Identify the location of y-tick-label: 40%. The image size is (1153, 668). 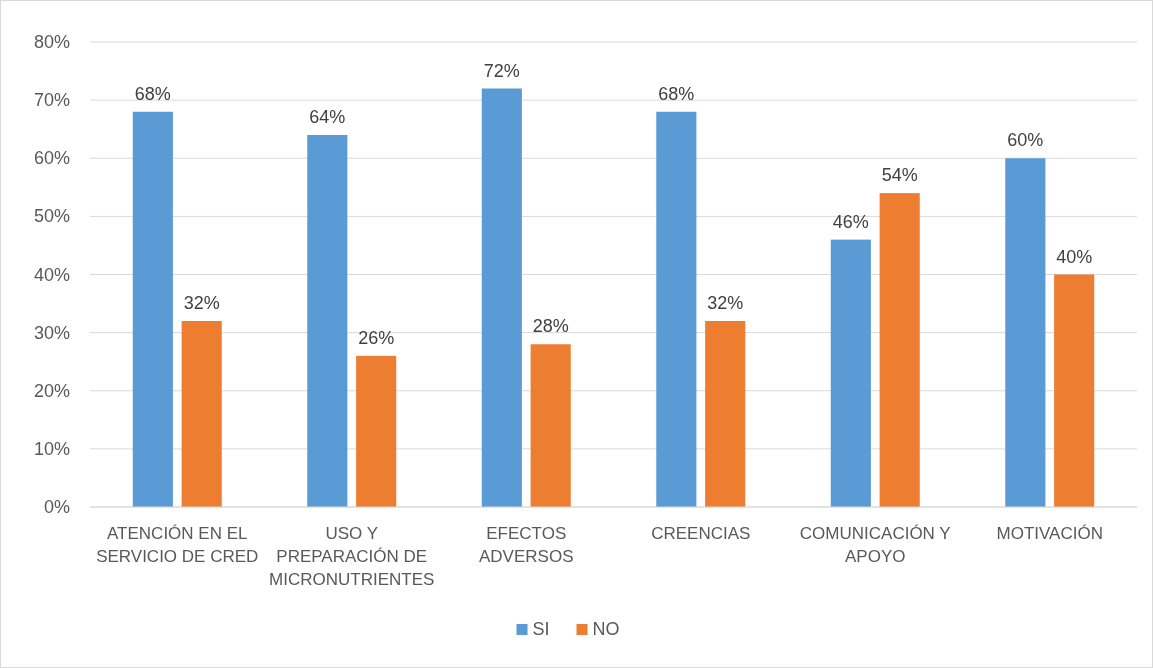
(51, 274).